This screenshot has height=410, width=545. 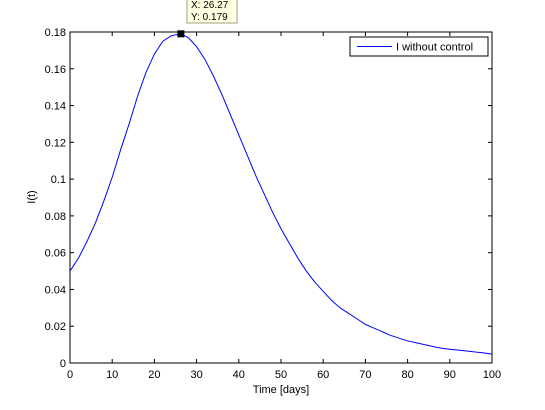 What do you see at coordinates (55, 70) in the screenshot?
I see `y-tick-label: 0.16` at bounding box center [55, 70].